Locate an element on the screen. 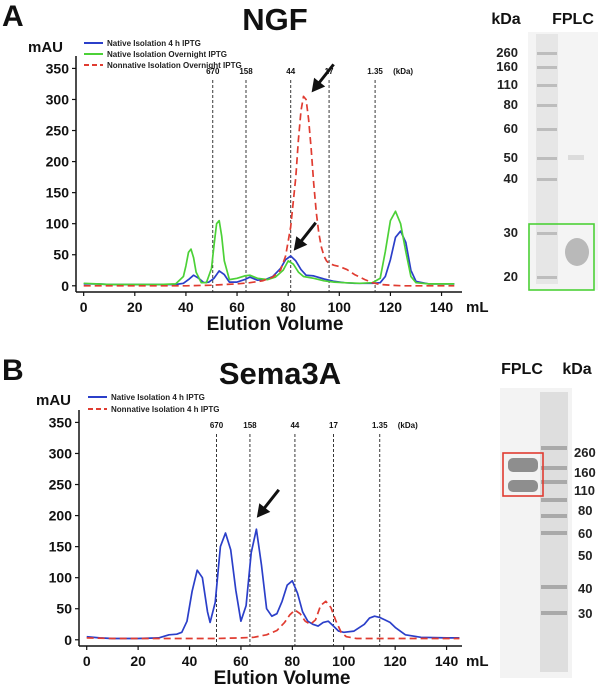 This screenshot has height=689, width=600. panel-a-letter: A is located at coordinates (13, 16).